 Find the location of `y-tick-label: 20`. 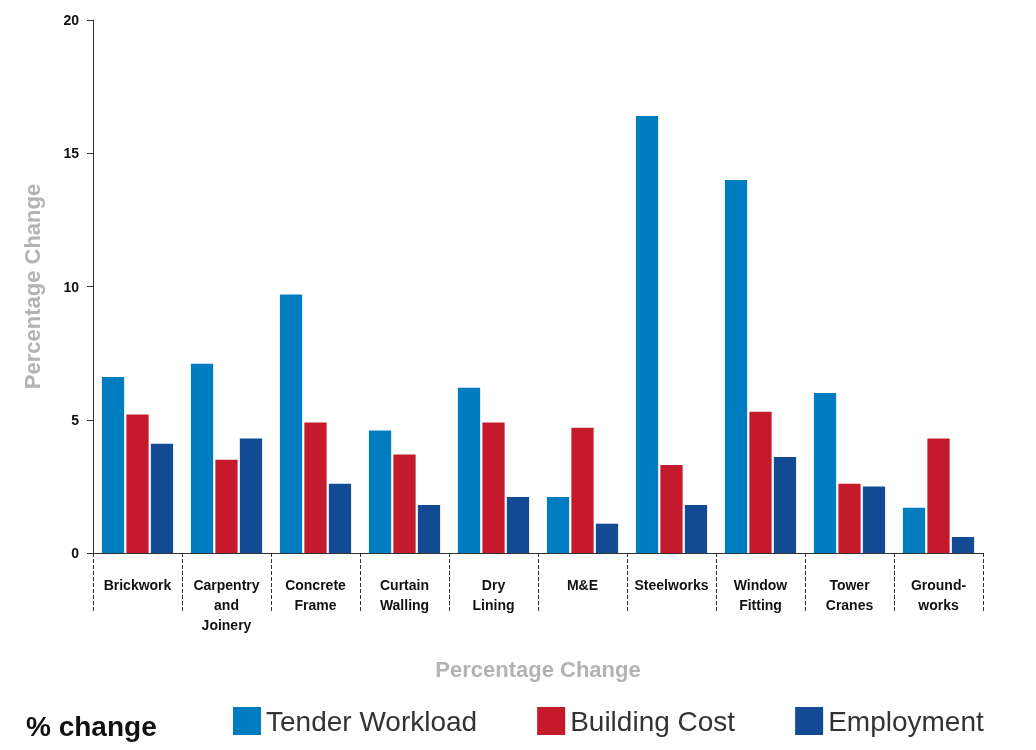

y-tick-label: 20 is located at coordinates (71, 20).